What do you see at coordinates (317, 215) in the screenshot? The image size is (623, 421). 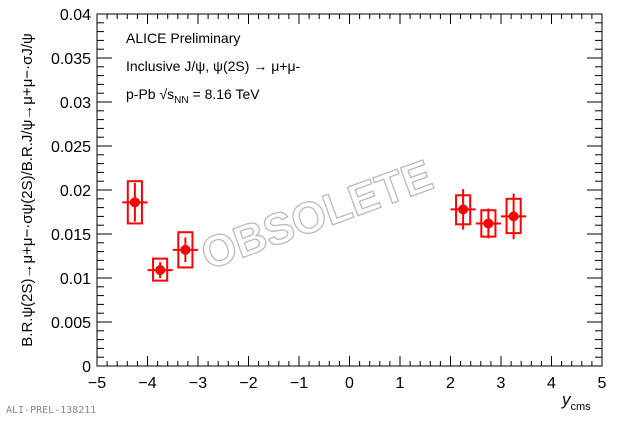 I see `obsolete-watermark: OBSOLETE` at bounding box center [317, 215].